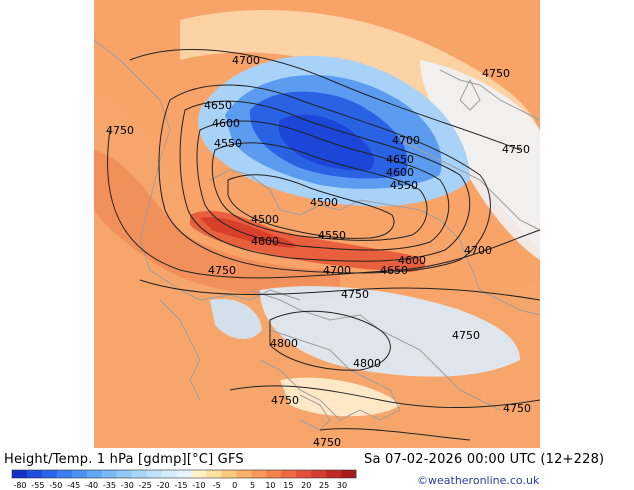 This screenshot has height=490, width=634. I want to click on colorbar-tick-label: -50, so click(55, 485).